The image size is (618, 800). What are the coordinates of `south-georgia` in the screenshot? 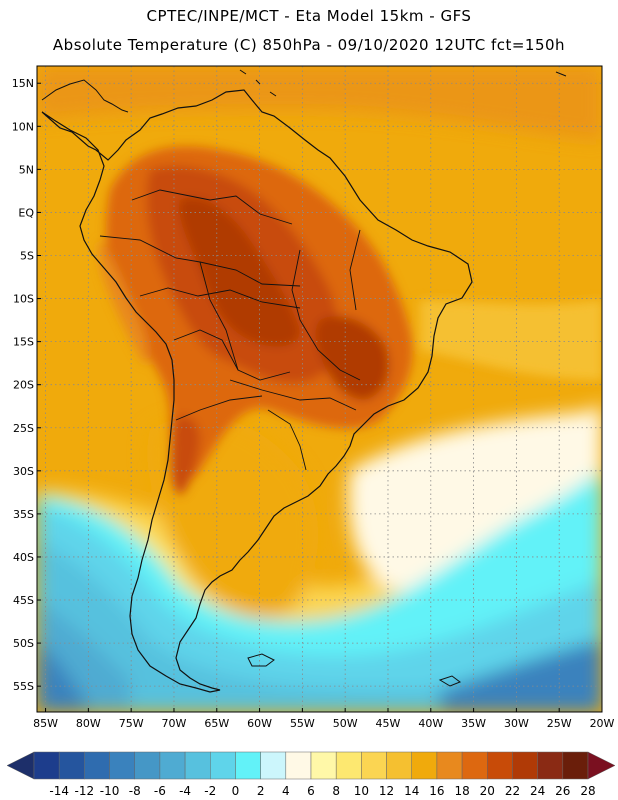 It's located at (450, 681).